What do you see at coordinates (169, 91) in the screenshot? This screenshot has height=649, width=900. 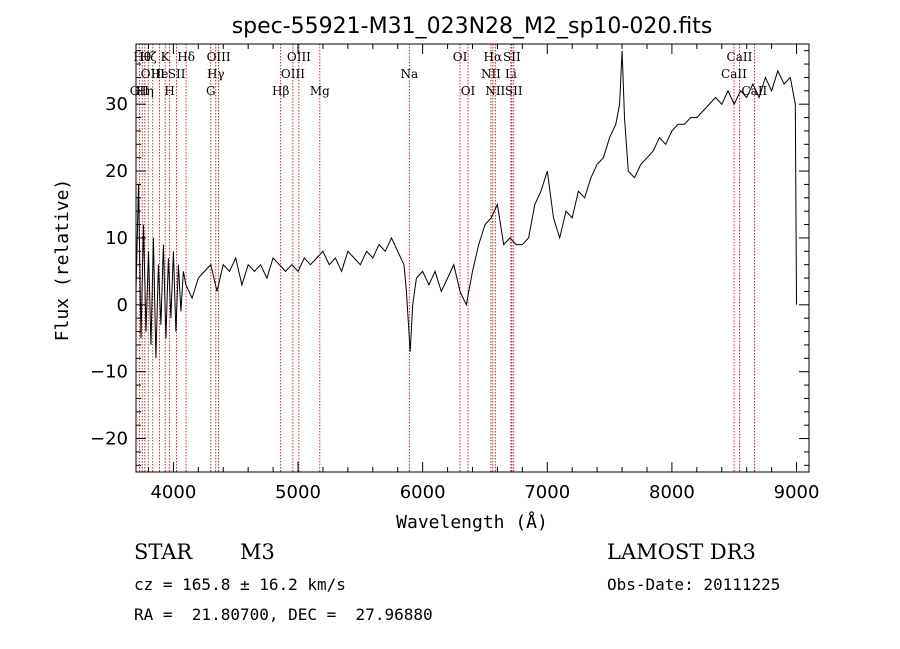 I see `spectral-line-label: H` at bounding box center [169, 91].